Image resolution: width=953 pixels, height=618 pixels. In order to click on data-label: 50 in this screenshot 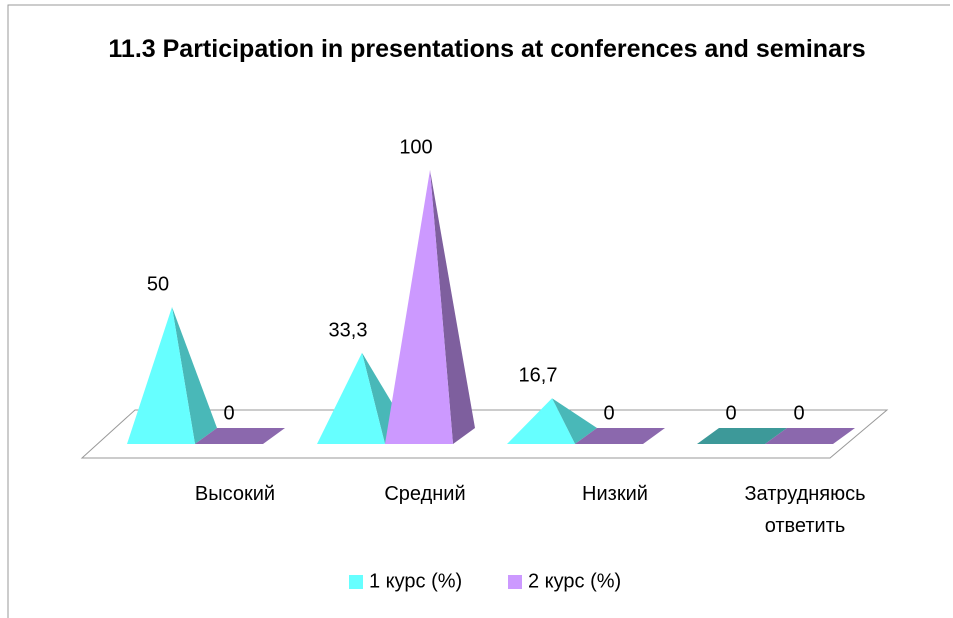, I will do `click(158, 284)`.